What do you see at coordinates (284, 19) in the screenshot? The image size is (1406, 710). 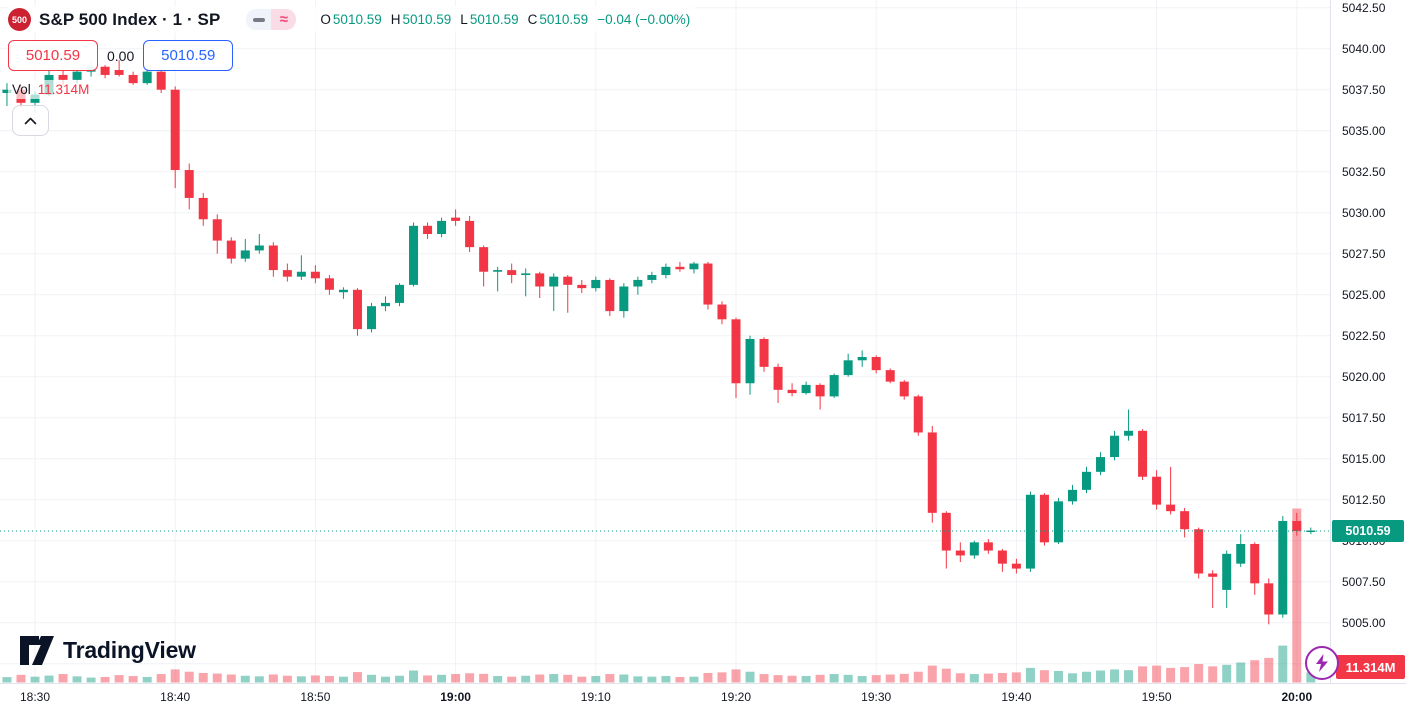 I see `approx-toggle-button: ≈` at bounding box center [284, 19].